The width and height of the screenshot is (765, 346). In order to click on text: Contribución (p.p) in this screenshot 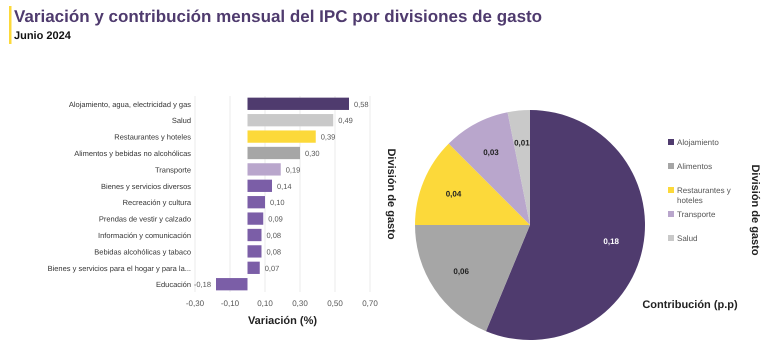, I will do `click(690, 305)`.